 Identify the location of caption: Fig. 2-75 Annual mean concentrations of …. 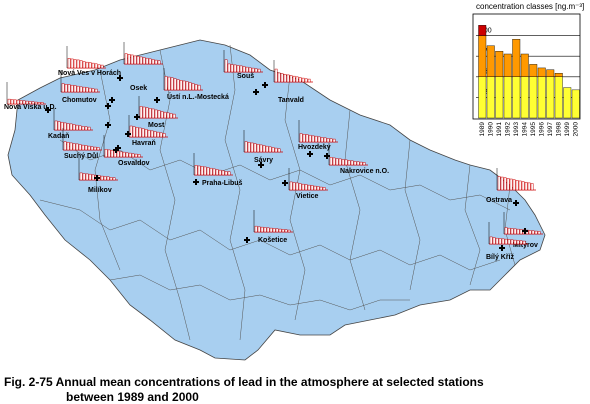
(244, 382).